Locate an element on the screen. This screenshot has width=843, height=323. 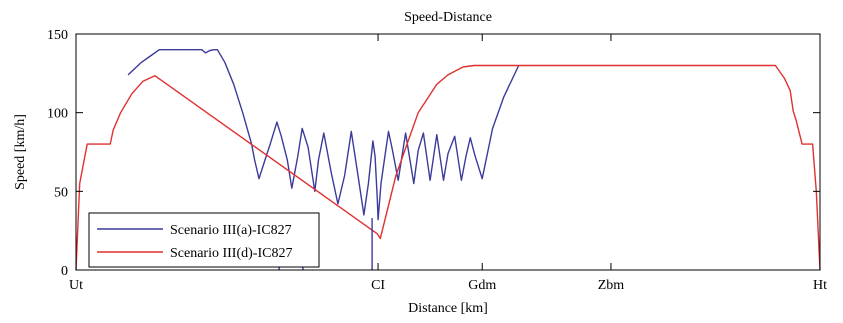
x-tick-label: Ht is located at coordinates (820, 285).